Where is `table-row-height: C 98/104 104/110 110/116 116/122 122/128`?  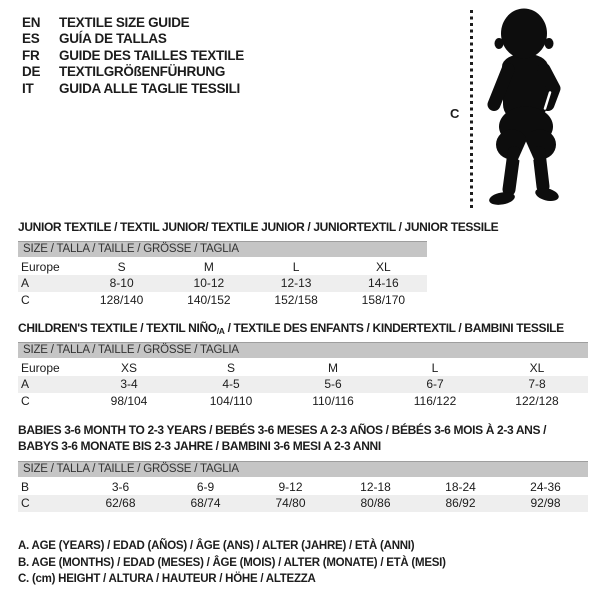
table-row-height: C 98/104 104/110 110/116 116/122 122/128 is located at coordinates (303, 401).